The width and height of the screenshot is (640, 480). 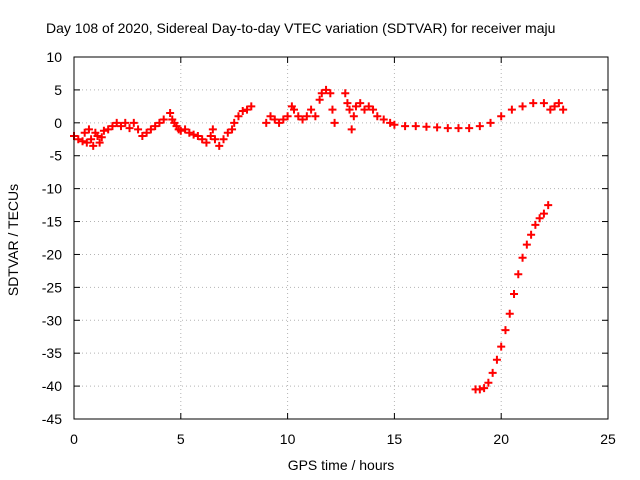 What do you see at coordinates (52, 254) in the screenshot?
I see `y-tick-label: -20` at bounding box center [52, 254].